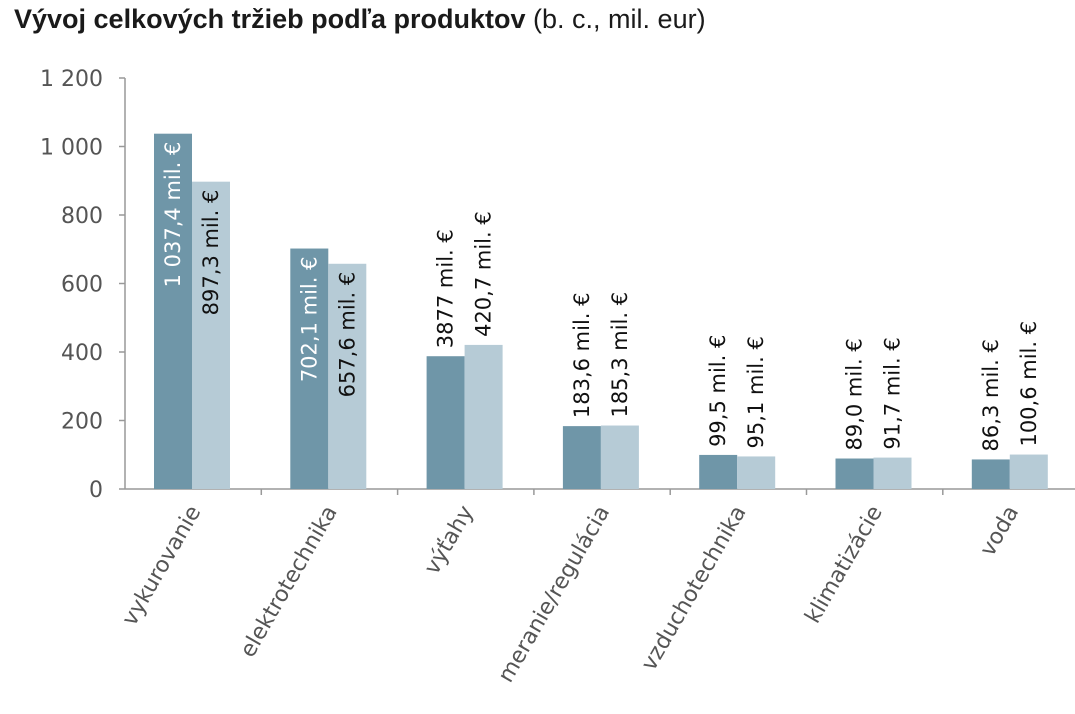 The height and width of the screenshot is (714, 1075). Describe the element at coordinates (173, 215) in the screenshot. I see `data-label: 1 037,4 mil. €` at that location.